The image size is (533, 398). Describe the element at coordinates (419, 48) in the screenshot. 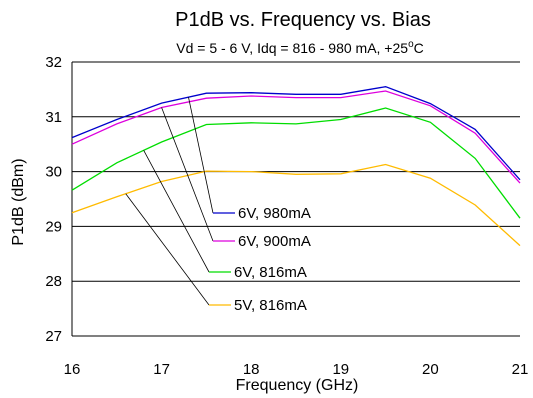

I see `subtitle-unit: C` at that location.